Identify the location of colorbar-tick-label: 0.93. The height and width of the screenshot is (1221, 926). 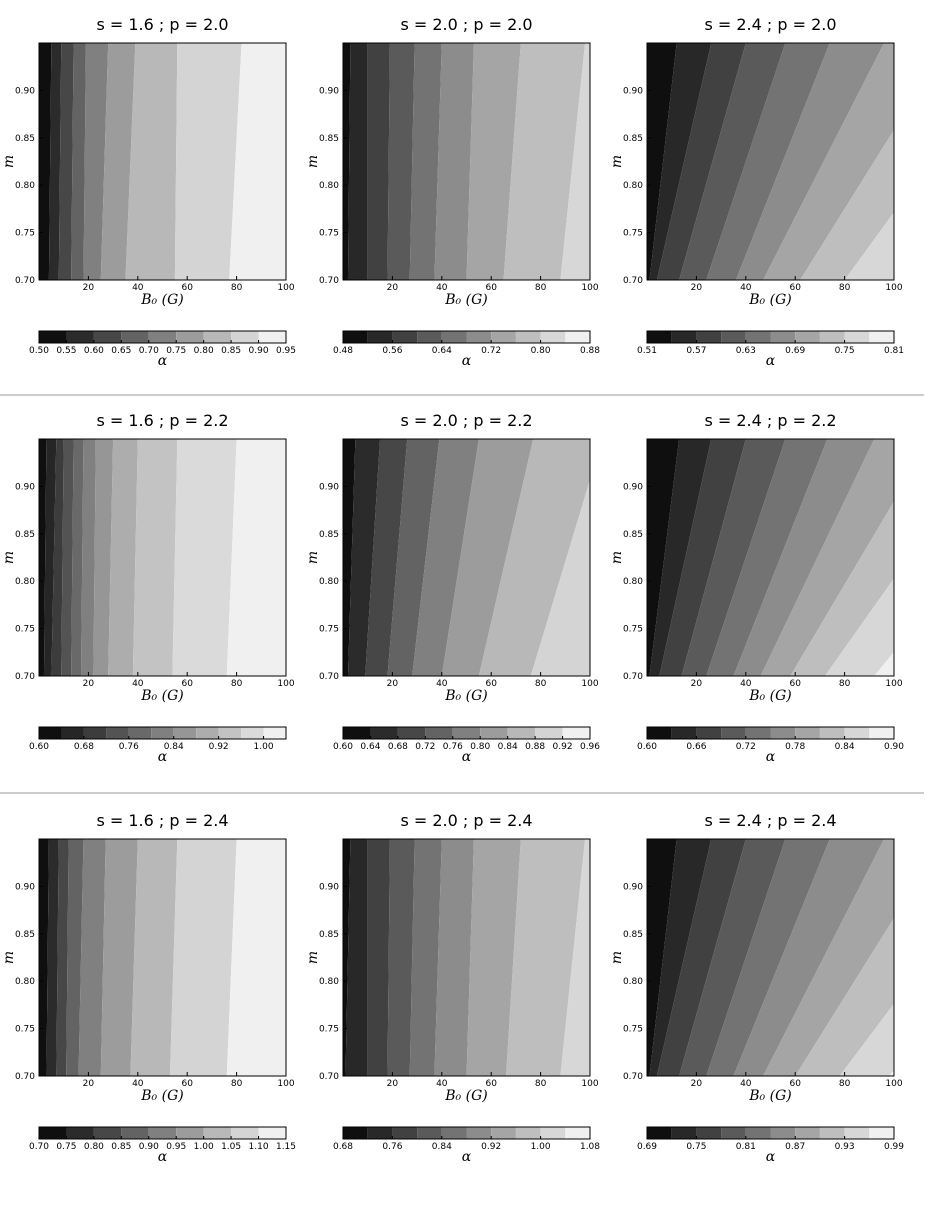
(845, 1147).